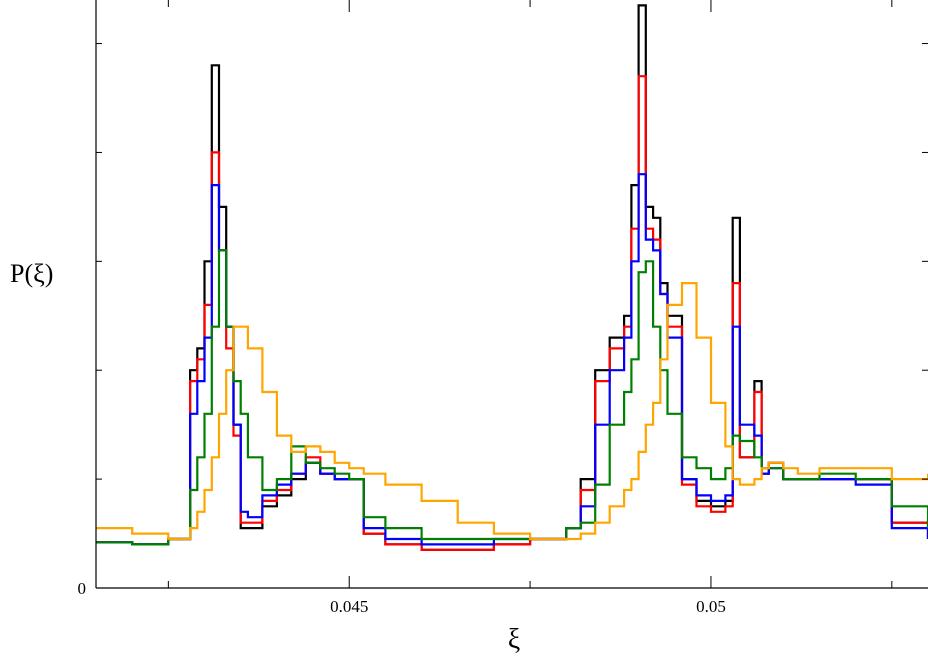 This screenshot has height=662, width=928. What do you see at coordinates (711, 606) in the screenshot?
I see `x-tick-label: 0.05` at bounding box center [711, 606].